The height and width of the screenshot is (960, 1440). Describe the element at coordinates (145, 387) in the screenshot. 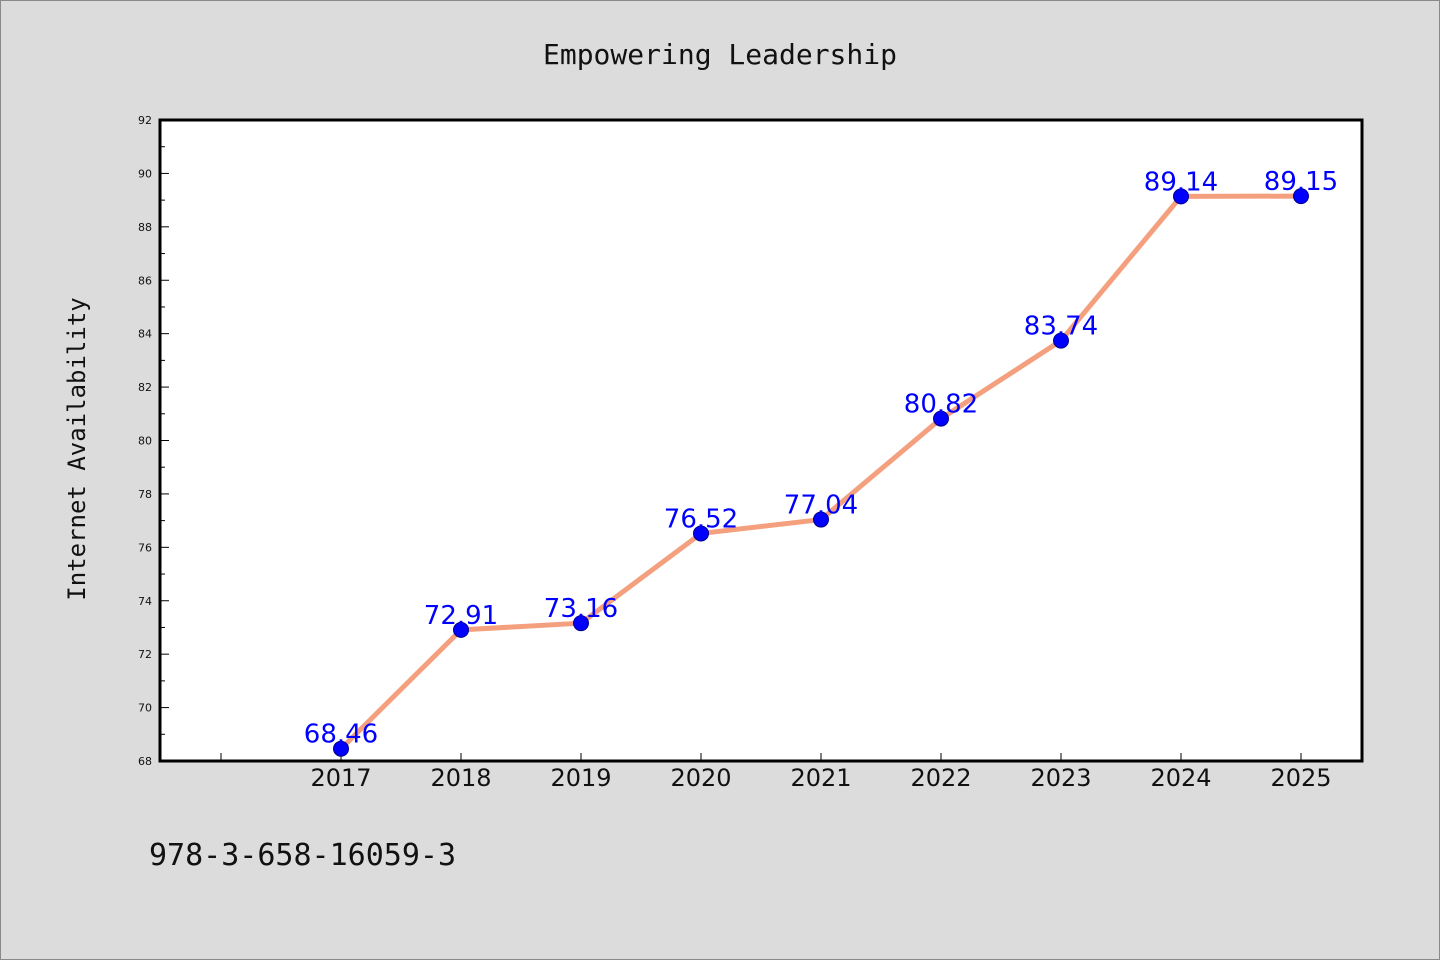

I see `y-tick-label: 82` at that location.